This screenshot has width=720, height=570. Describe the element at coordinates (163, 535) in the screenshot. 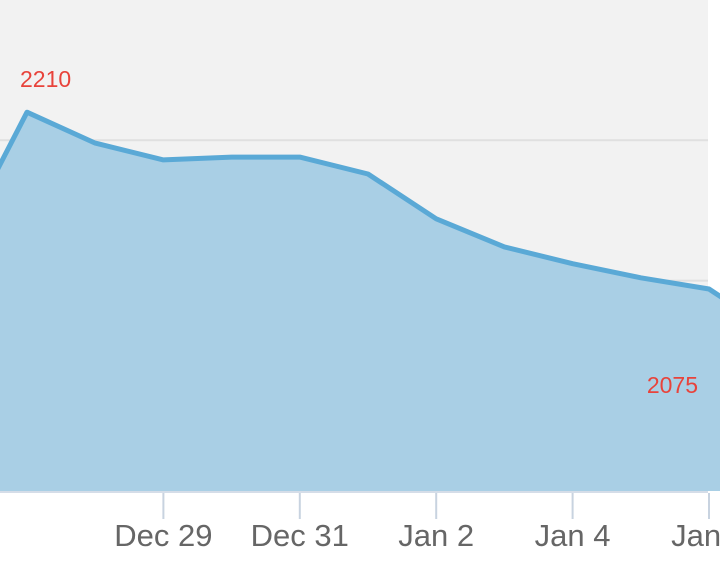

I see `x-tick-label: Dec 29` at that location.